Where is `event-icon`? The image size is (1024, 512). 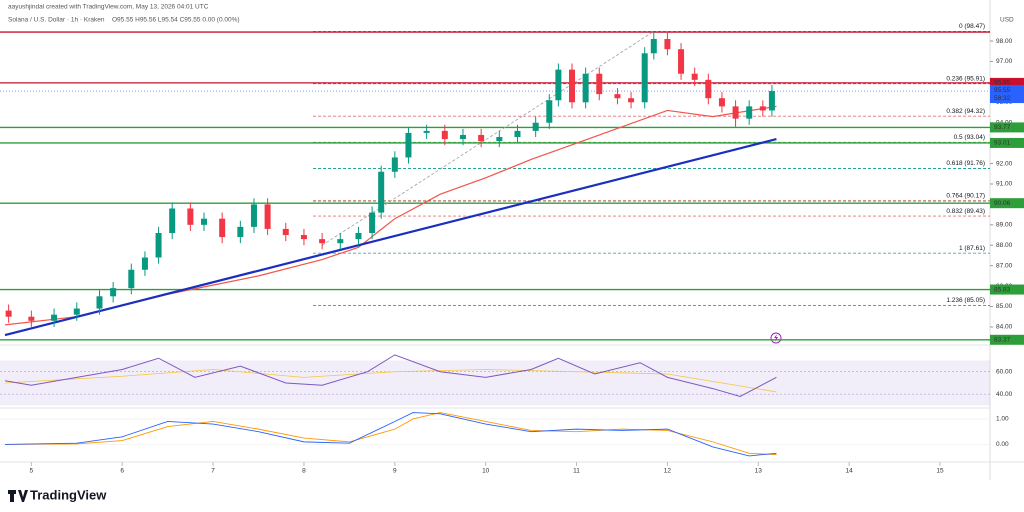 event-icon is located at coordinates (776, 338).